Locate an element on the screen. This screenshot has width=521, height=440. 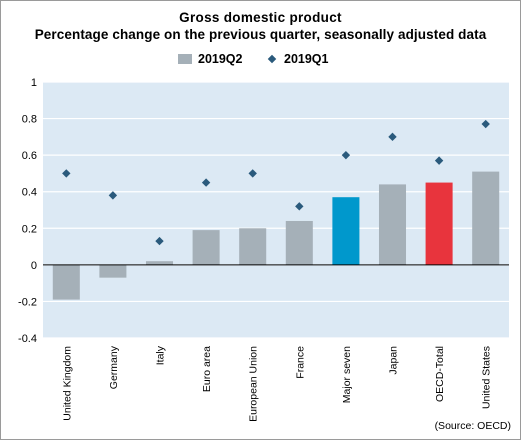
y-tick-label: 0.4 is located at coordinates (29, 193).